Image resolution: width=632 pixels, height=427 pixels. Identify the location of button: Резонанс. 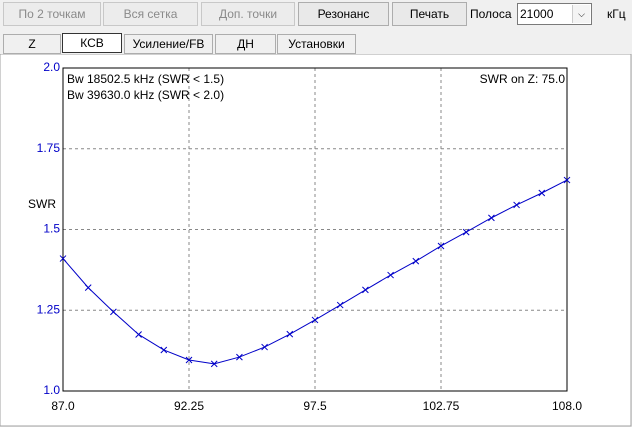
(343, 14).